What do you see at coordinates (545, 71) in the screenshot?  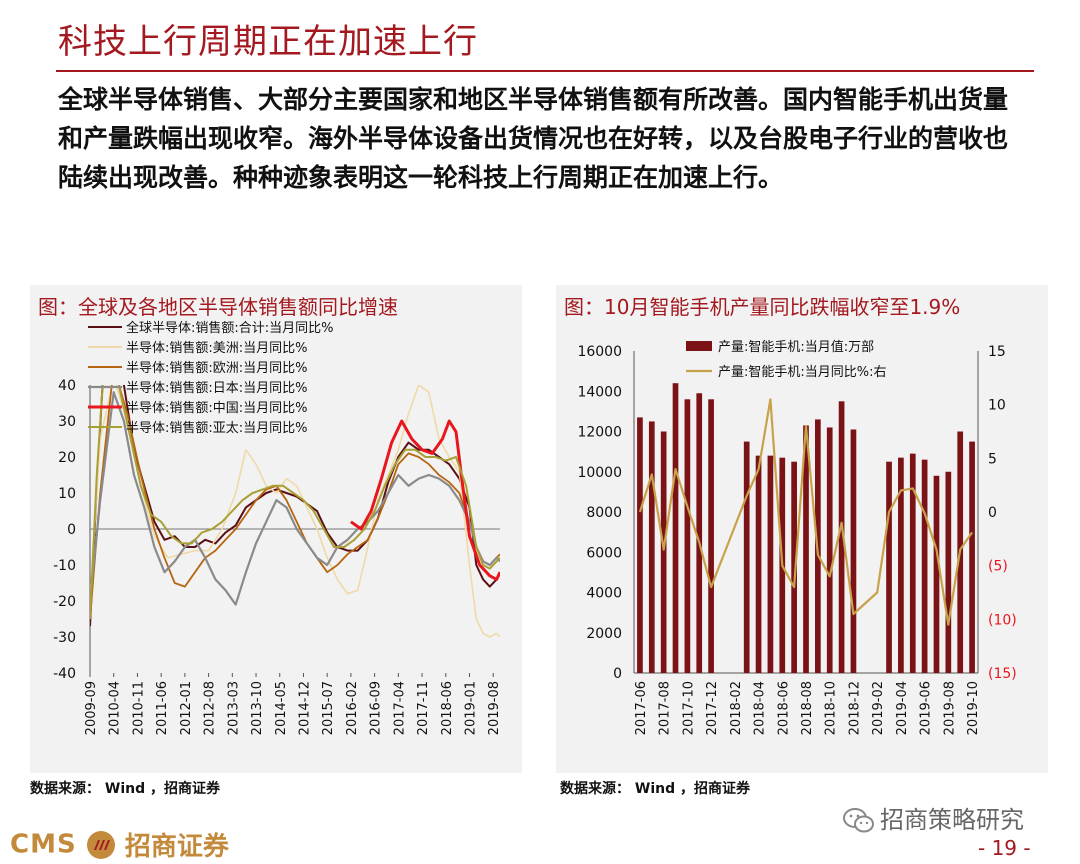 I see `title-rule` at bounding box center [545, 71].